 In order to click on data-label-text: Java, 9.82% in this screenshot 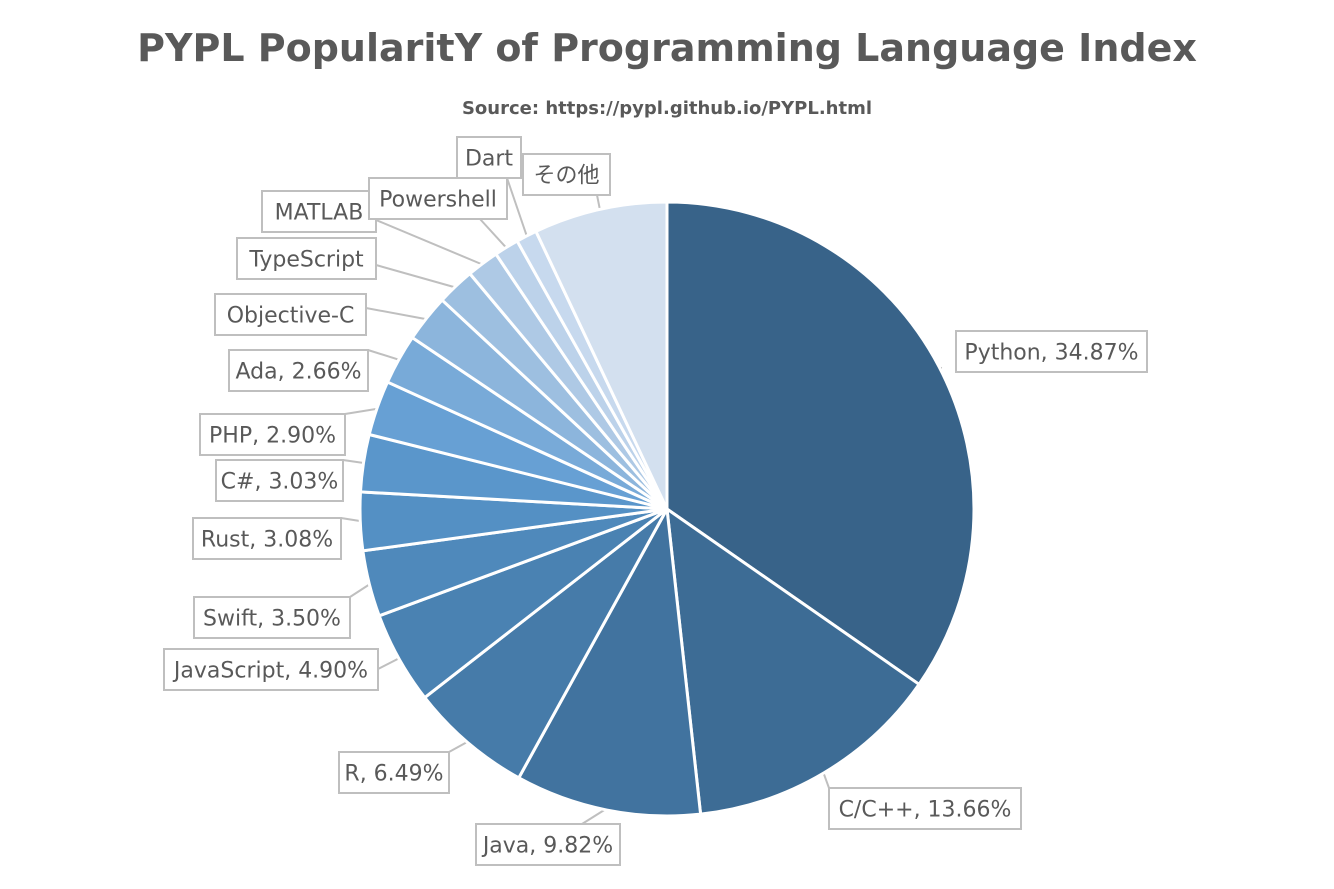, I will do `click(547, 846)`.